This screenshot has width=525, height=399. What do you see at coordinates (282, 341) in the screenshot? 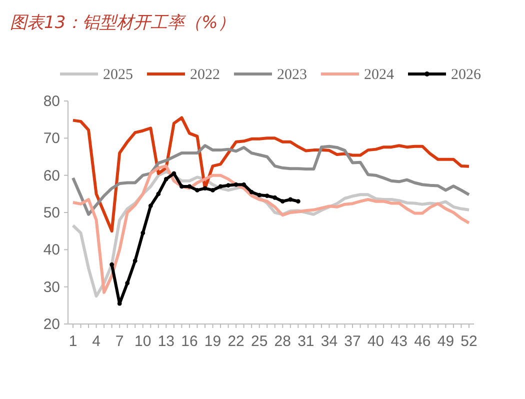
I see `x-tick-label: 28` at bounding box center [282, 341].